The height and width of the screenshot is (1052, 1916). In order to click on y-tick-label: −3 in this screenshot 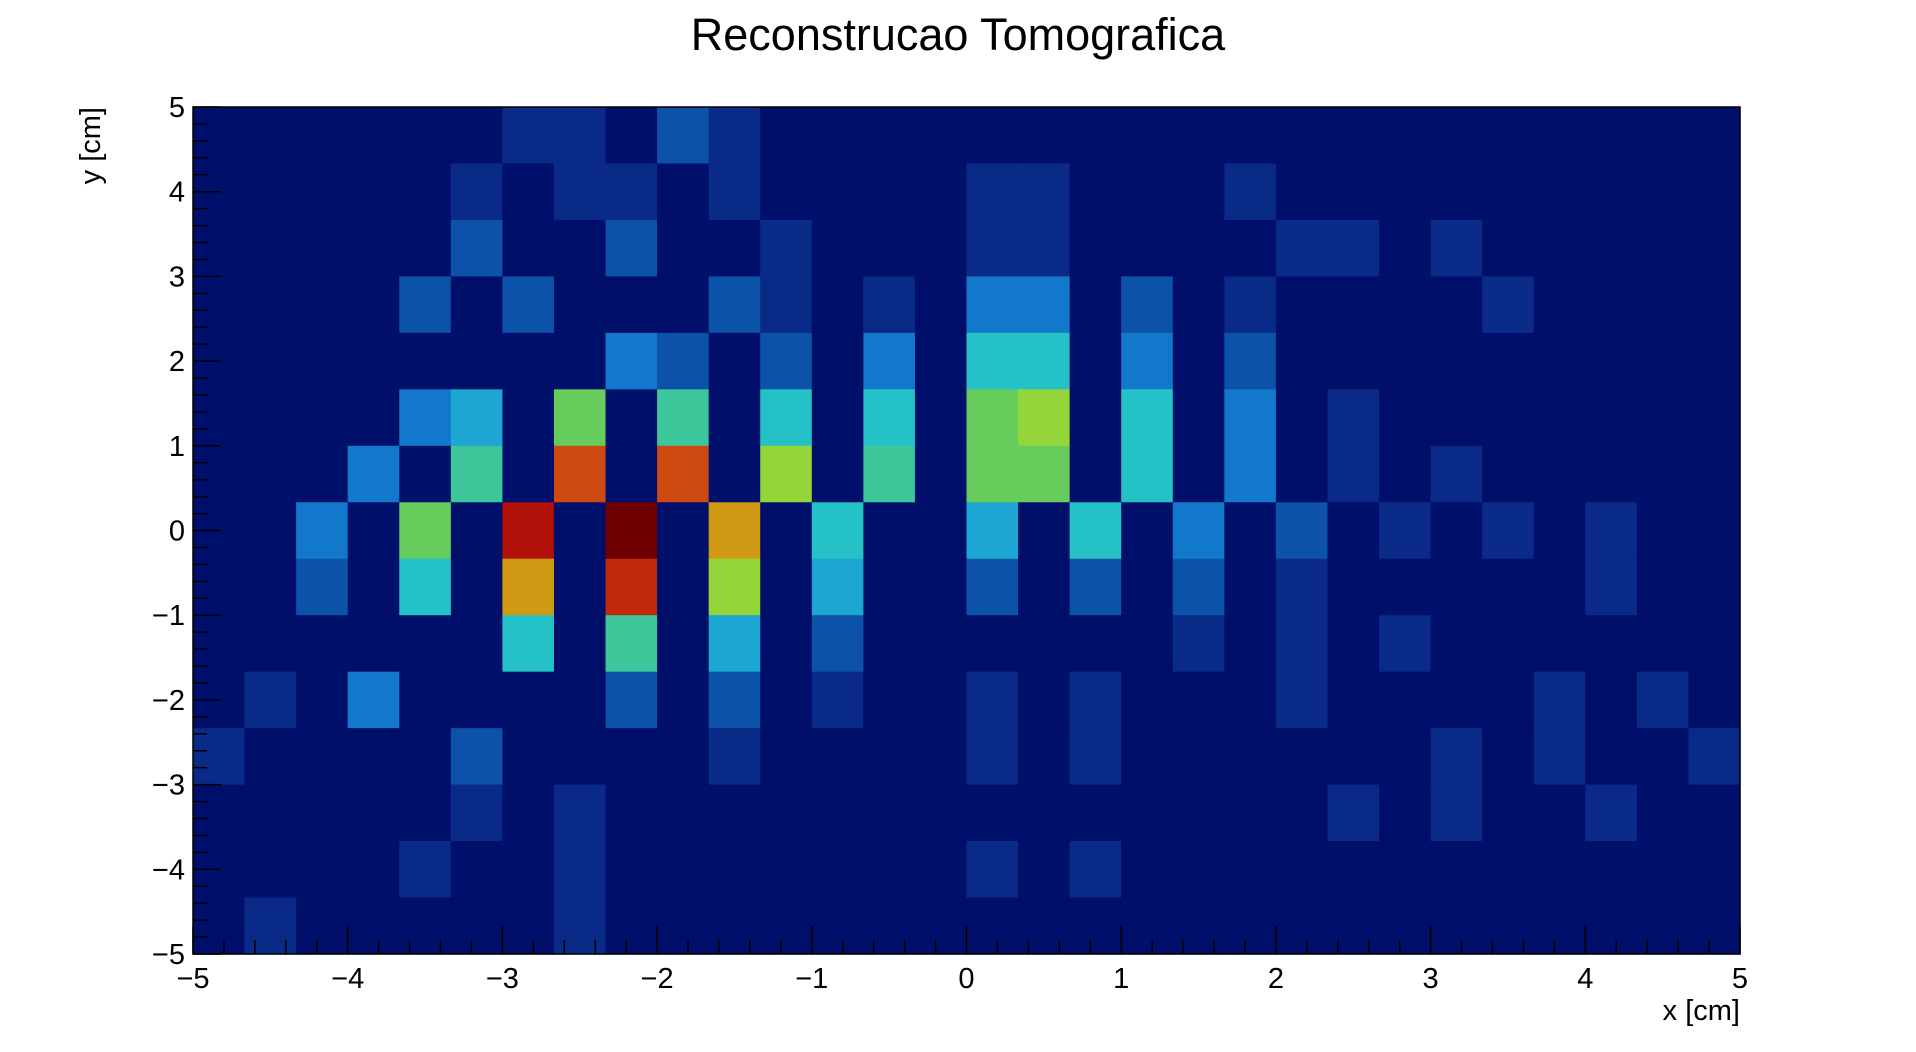, I will do `click(168, 786)`.